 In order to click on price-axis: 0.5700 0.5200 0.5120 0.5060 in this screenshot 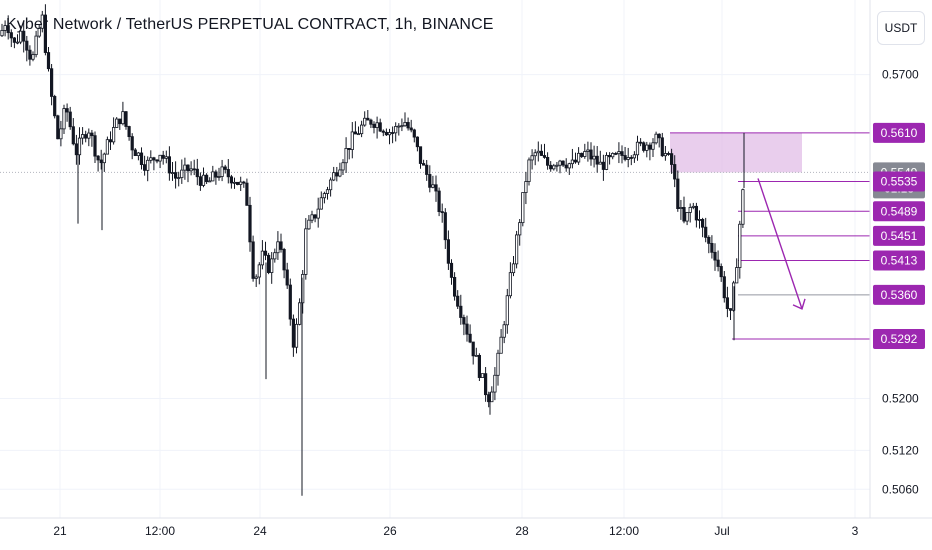, I will do `click(900, 282)`.